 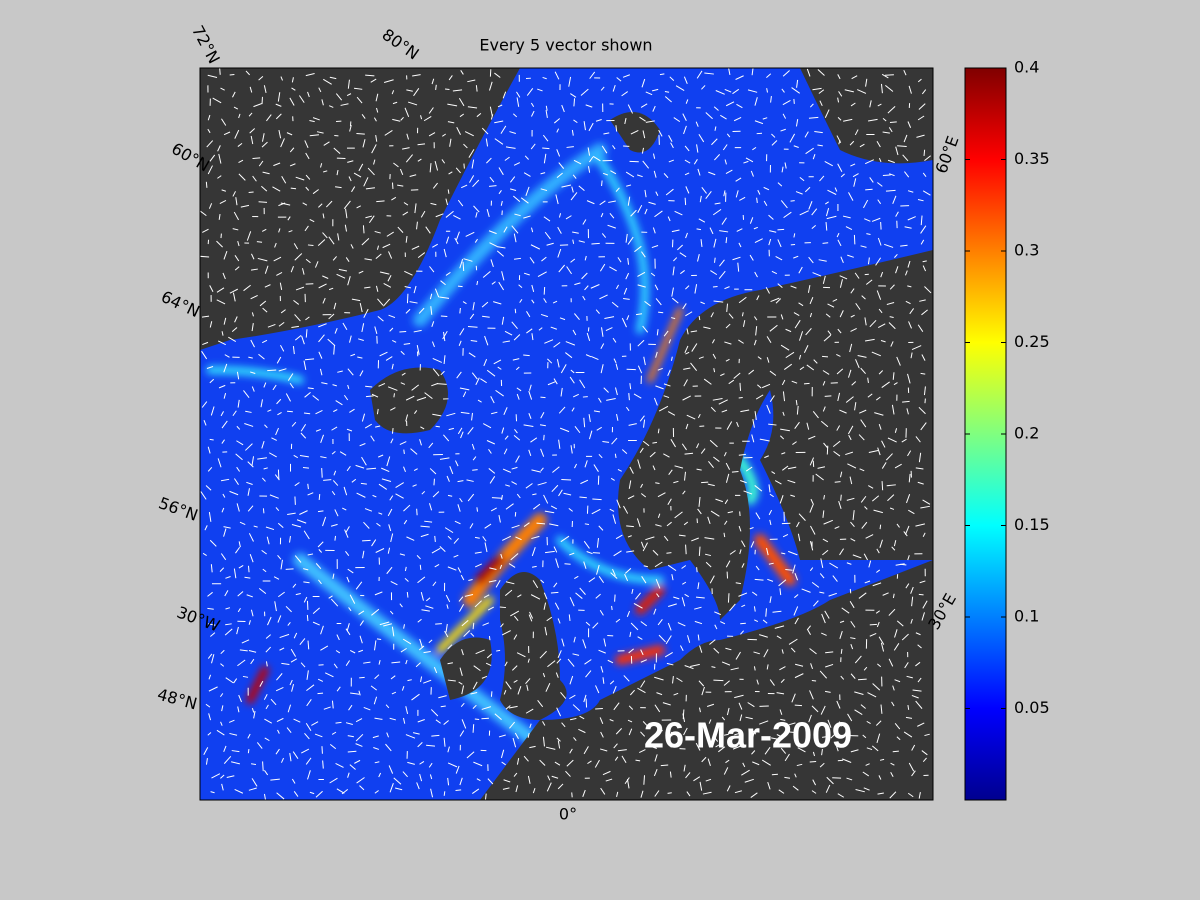 I want to click on europe, so click(x=706, y=680).